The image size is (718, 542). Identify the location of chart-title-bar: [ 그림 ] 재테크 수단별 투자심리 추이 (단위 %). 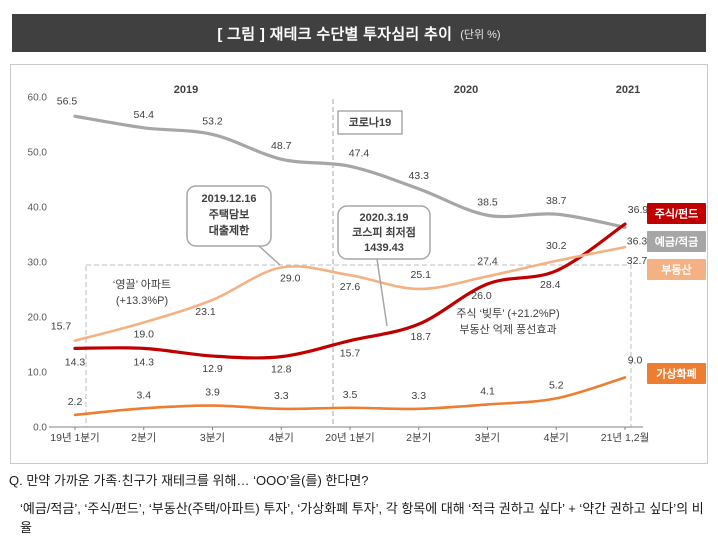
(359, 33).